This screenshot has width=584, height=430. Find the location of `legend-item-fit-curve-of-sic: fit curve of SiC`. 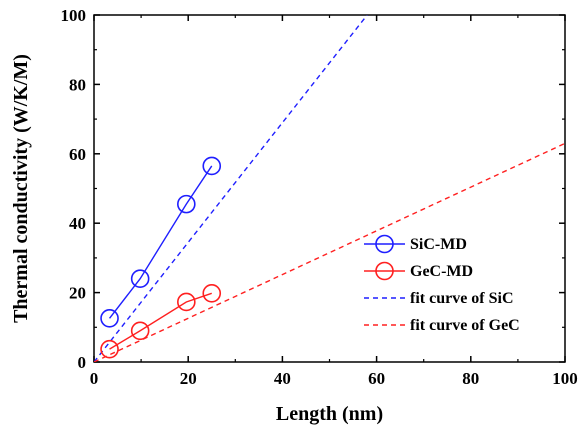

legend-item-fit-curve-of-sic: fit curve of SiC is located at coordinates (439, 298).